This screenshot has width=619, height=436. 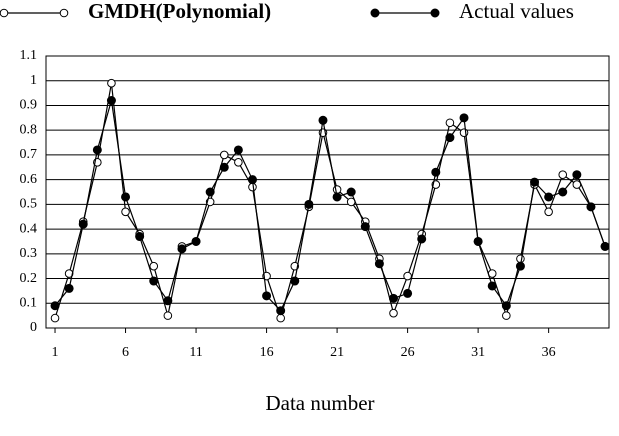 I want to click on y-tick-label: 1, so click(x=33, y=80).